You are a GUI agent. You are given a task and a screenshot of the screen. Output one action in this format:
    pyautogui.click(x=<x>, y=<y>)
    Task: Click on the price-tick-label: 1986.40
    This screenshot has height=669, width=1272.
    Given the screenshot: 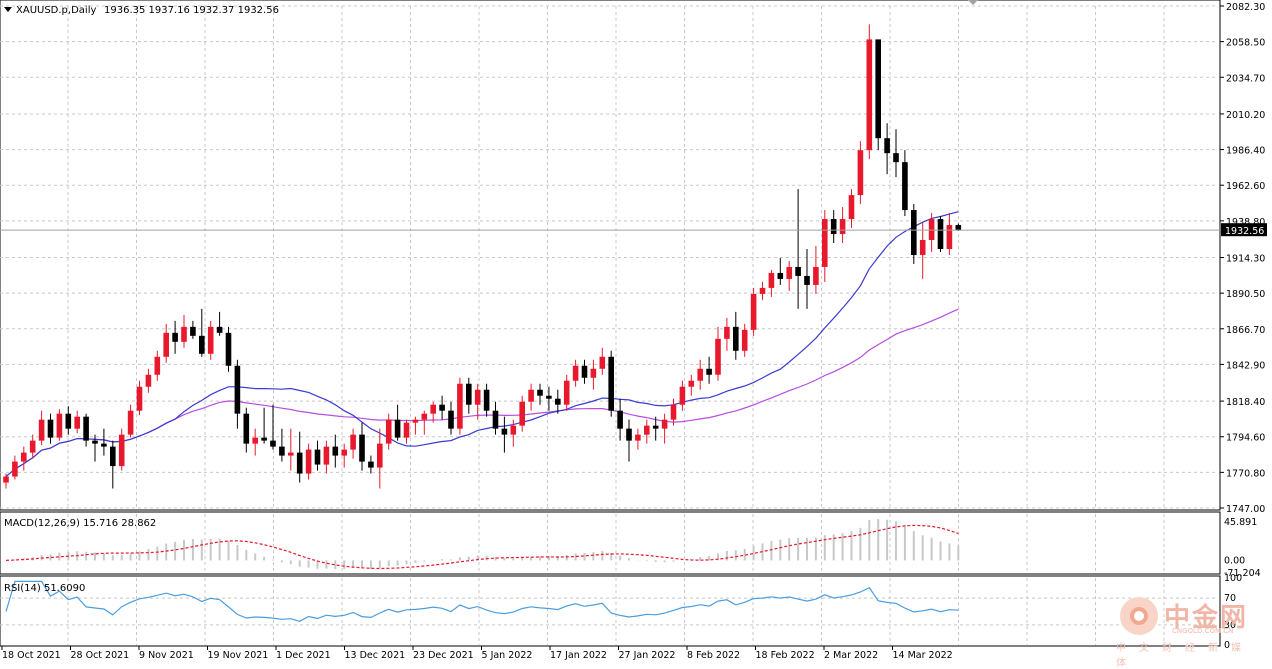 What is the action you would take?
    pyautogui.click(x=1245, y=151)
    